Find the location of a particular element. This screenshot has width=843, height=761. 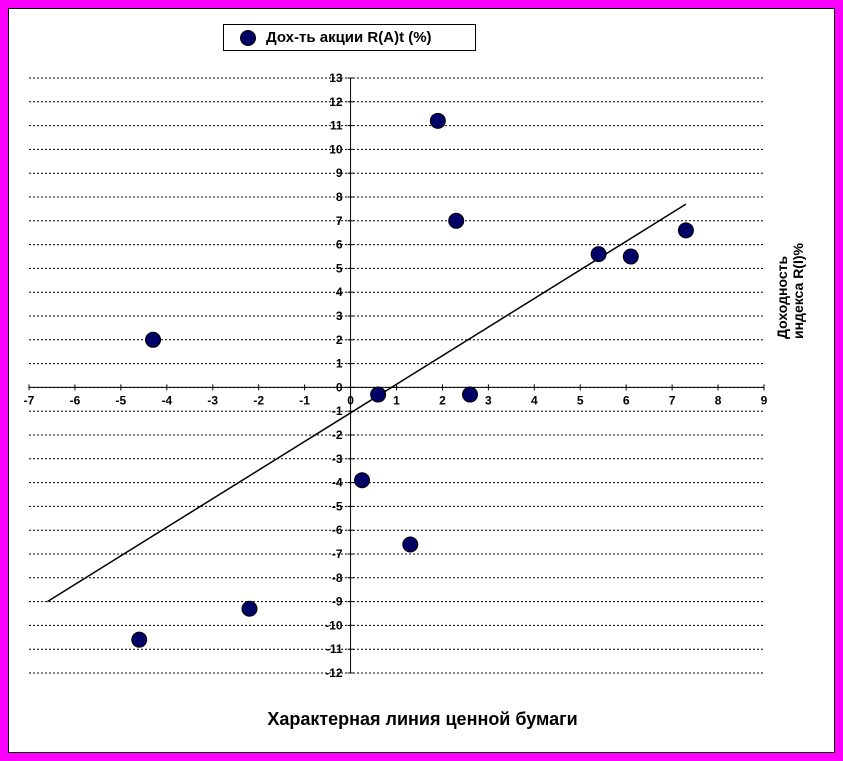

y-axis-title-line-2: индекса R(I)% is located at coordinates (798, 291).